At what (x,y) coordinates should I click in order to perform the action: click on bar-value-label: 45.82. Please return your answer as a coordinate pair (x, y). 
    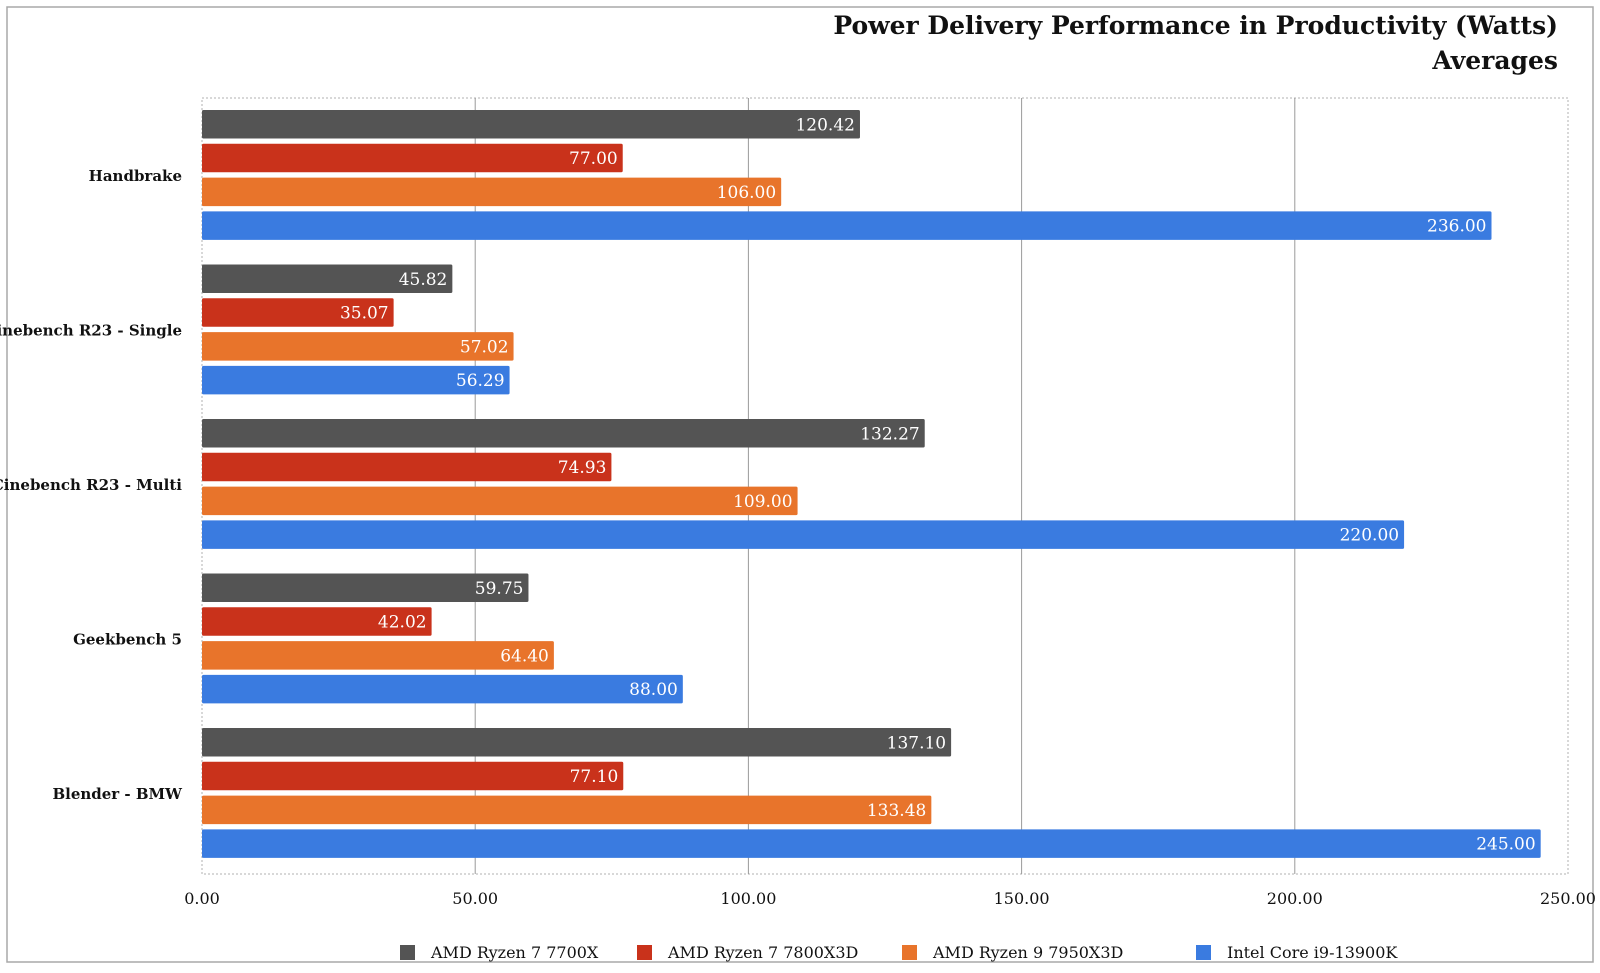
    Looking at the image, I should click on (423, 280).